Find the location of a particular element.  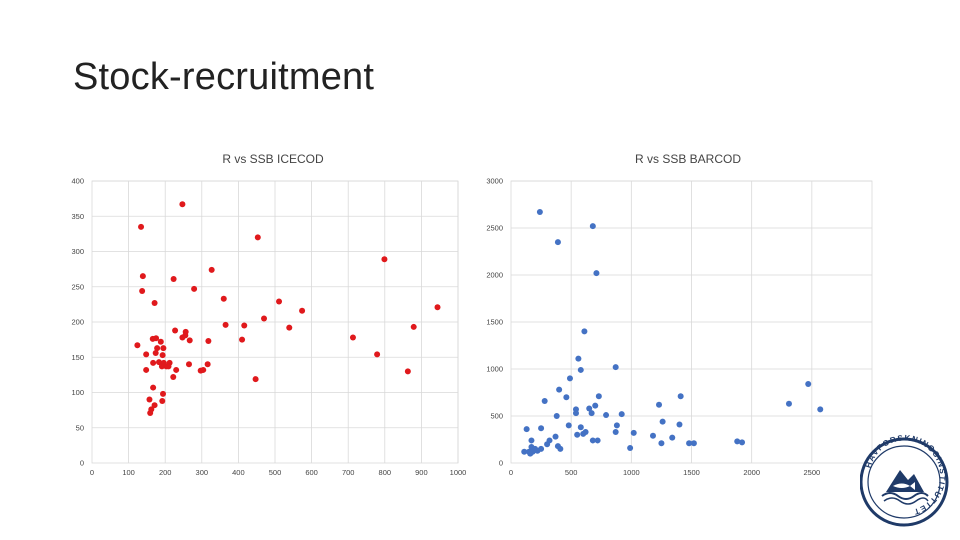

icecod-ytick-label: 350 is located at coordinates (77, 216).